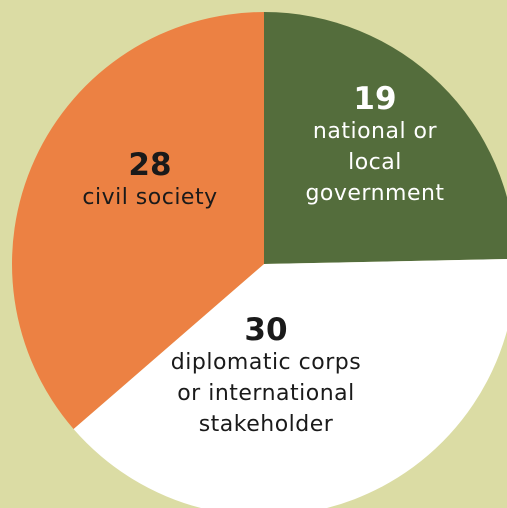 This screenshot has height=508, width=507. I want to click on slice-desc-government-line-2: local, so click(375, 162).